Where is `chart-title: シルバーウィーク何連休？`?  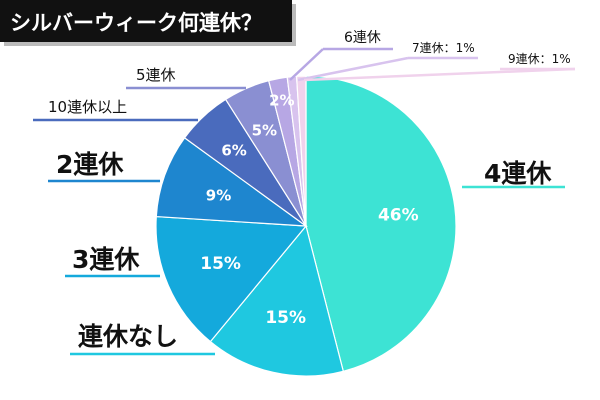
chart-title: シルバーウィーク何連休？ is located at coordinates (136, 23).